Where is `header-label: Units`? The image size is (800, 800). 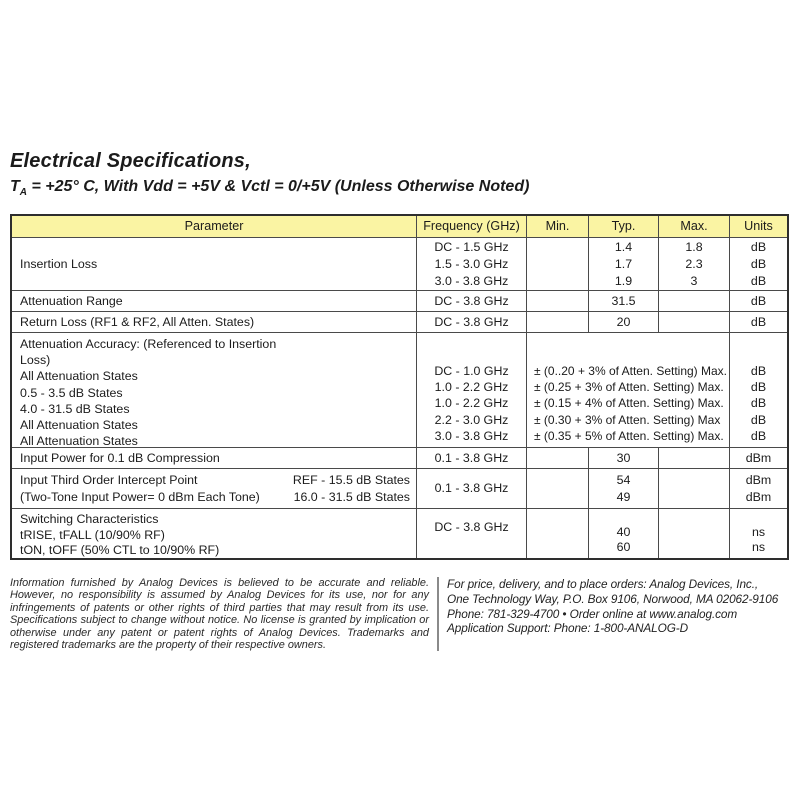 header-label: Units is located at coordinates (758, 226).